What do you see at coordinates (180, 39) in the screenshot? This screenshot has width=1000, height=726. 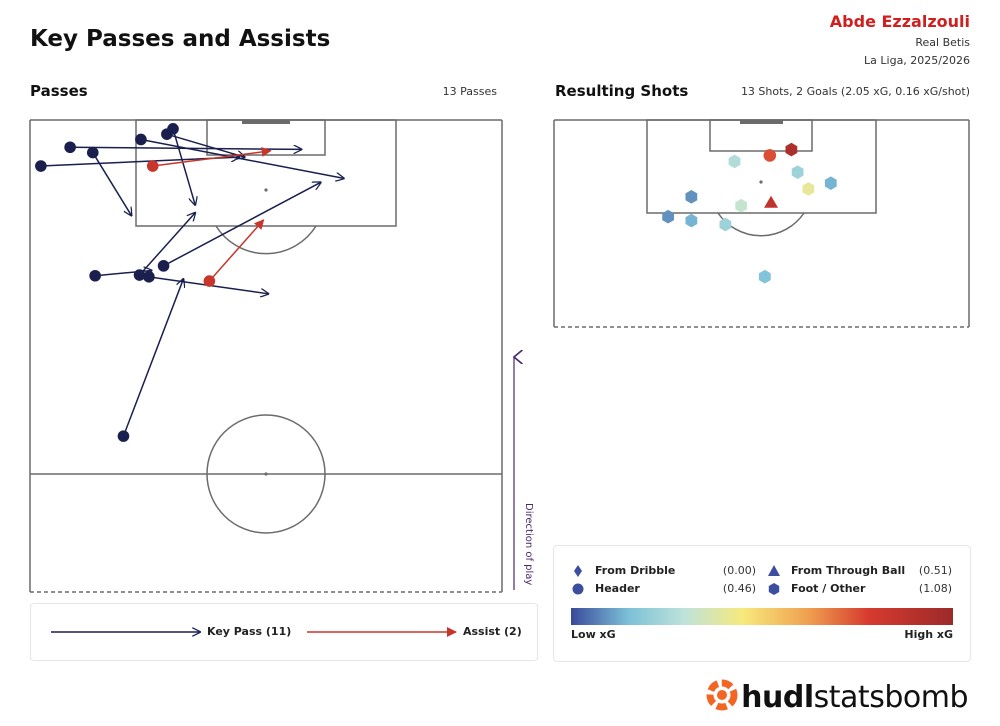 I see `page-title: Key Passes and Assists` at bounding box center [180, 39].